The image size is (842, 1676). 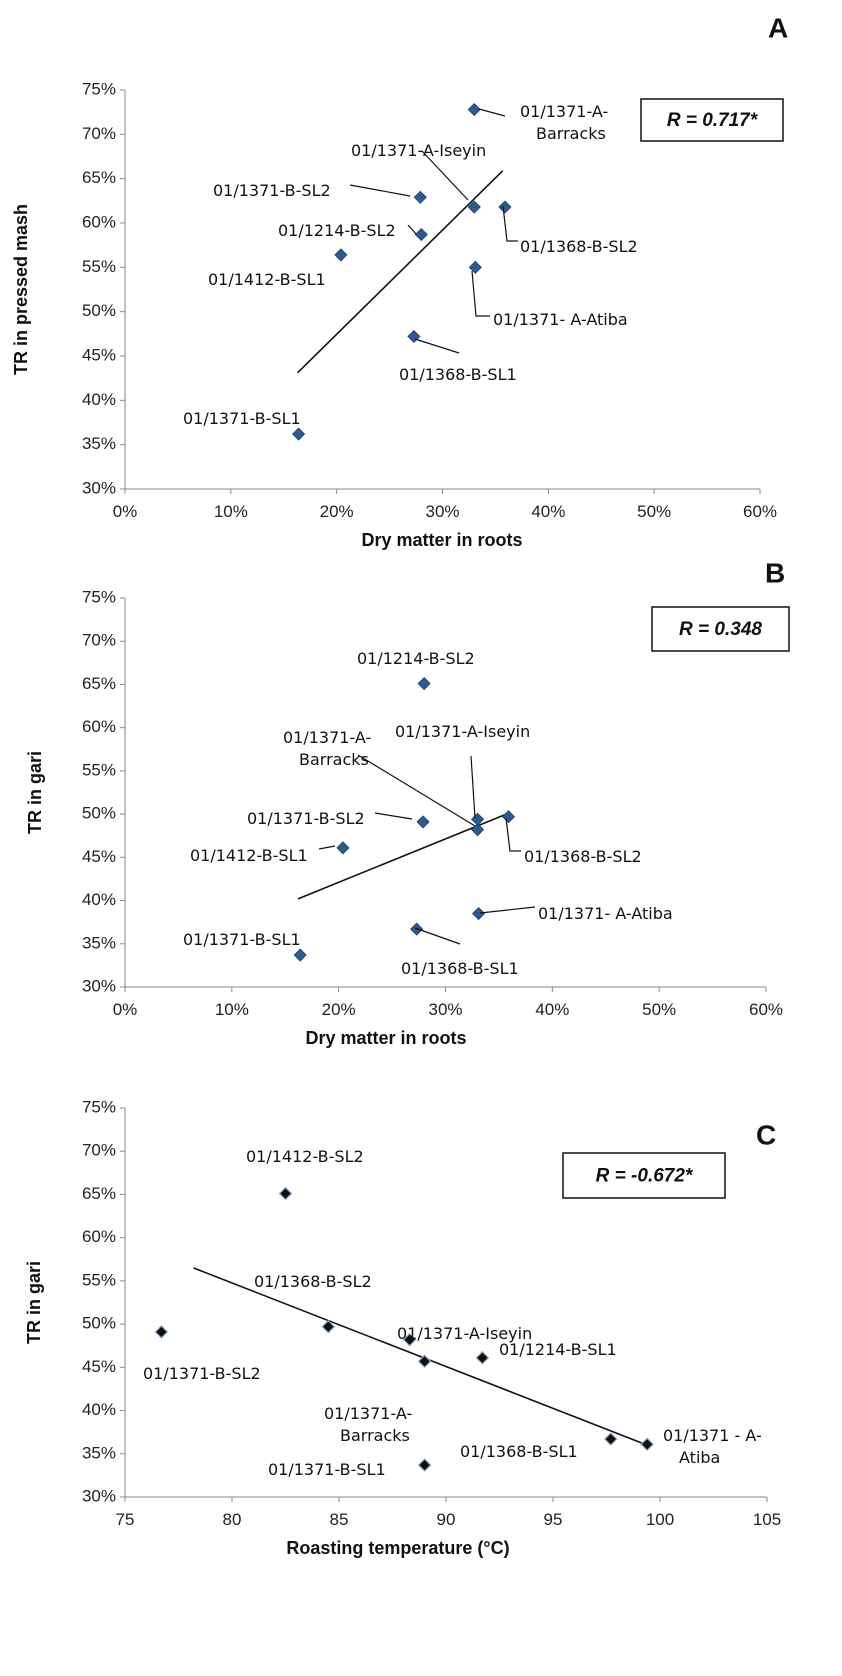 I want to click on point-label: 01/1371-B-SL1, so click(x=242, y=418).